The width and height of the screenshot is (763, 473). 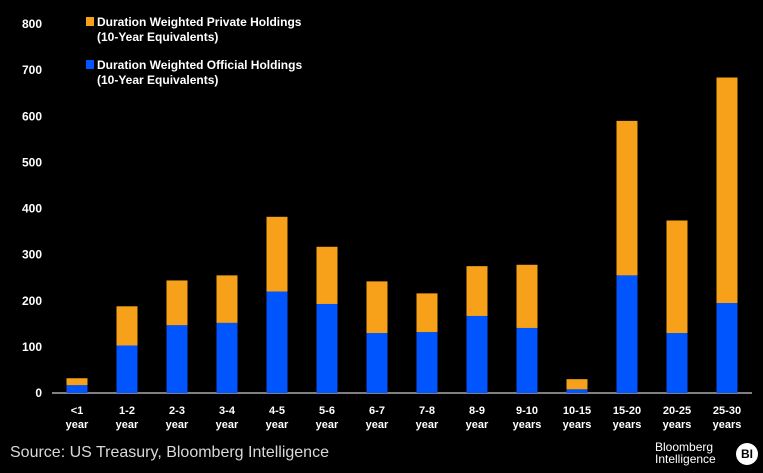 What do you see at coordinates (685, 459) in the screenshot?
I see `brand-line-2: Intelligence` at bounding box center [685, 459].